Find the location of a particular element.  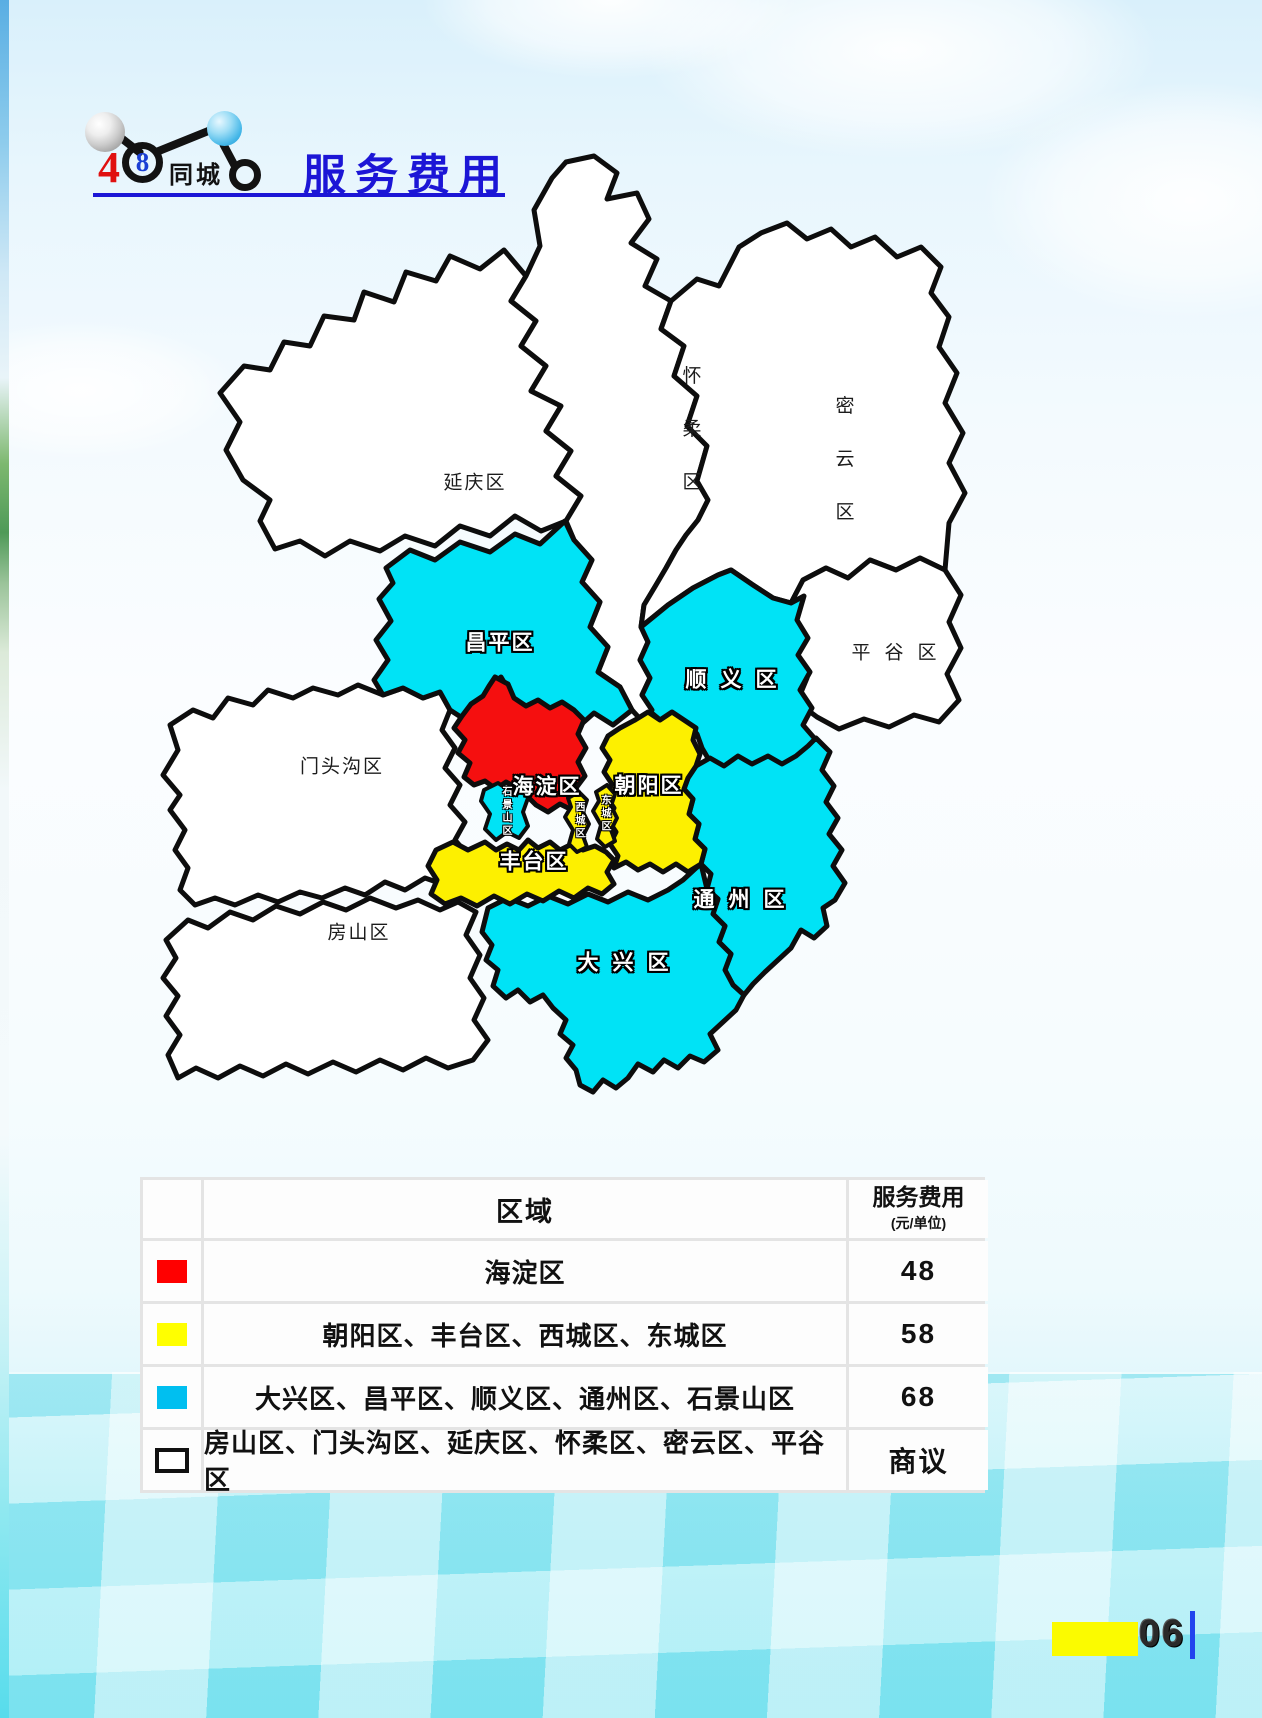

label-tongzhou: 通州区 is located at coordinates (746, 900).